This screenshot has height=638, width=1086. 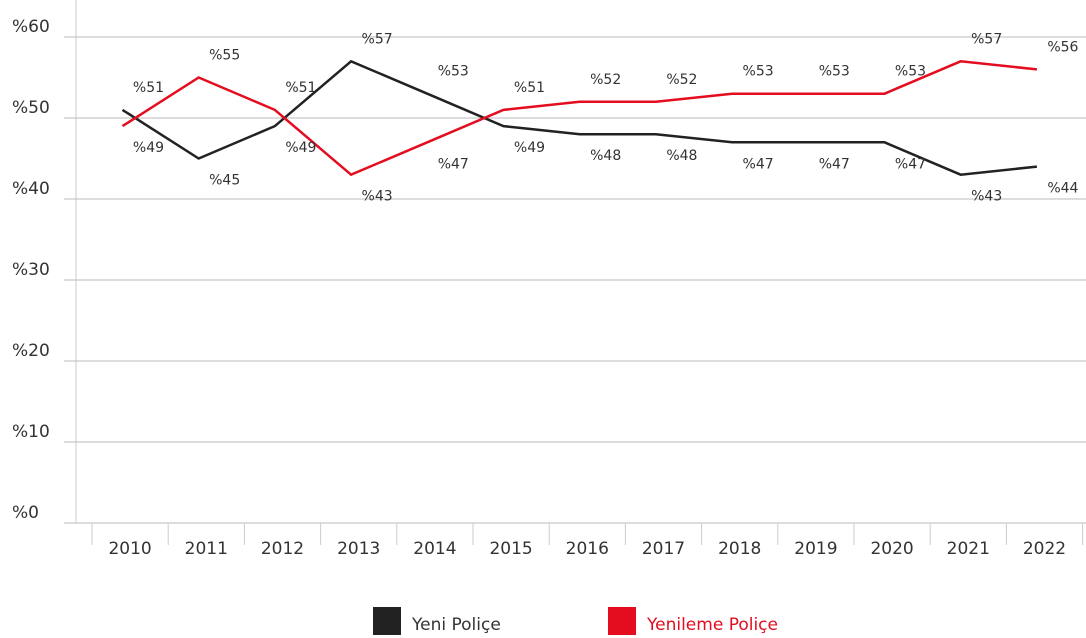 I want to click on x-tick-label: 2010, so click(x=129, y=549).